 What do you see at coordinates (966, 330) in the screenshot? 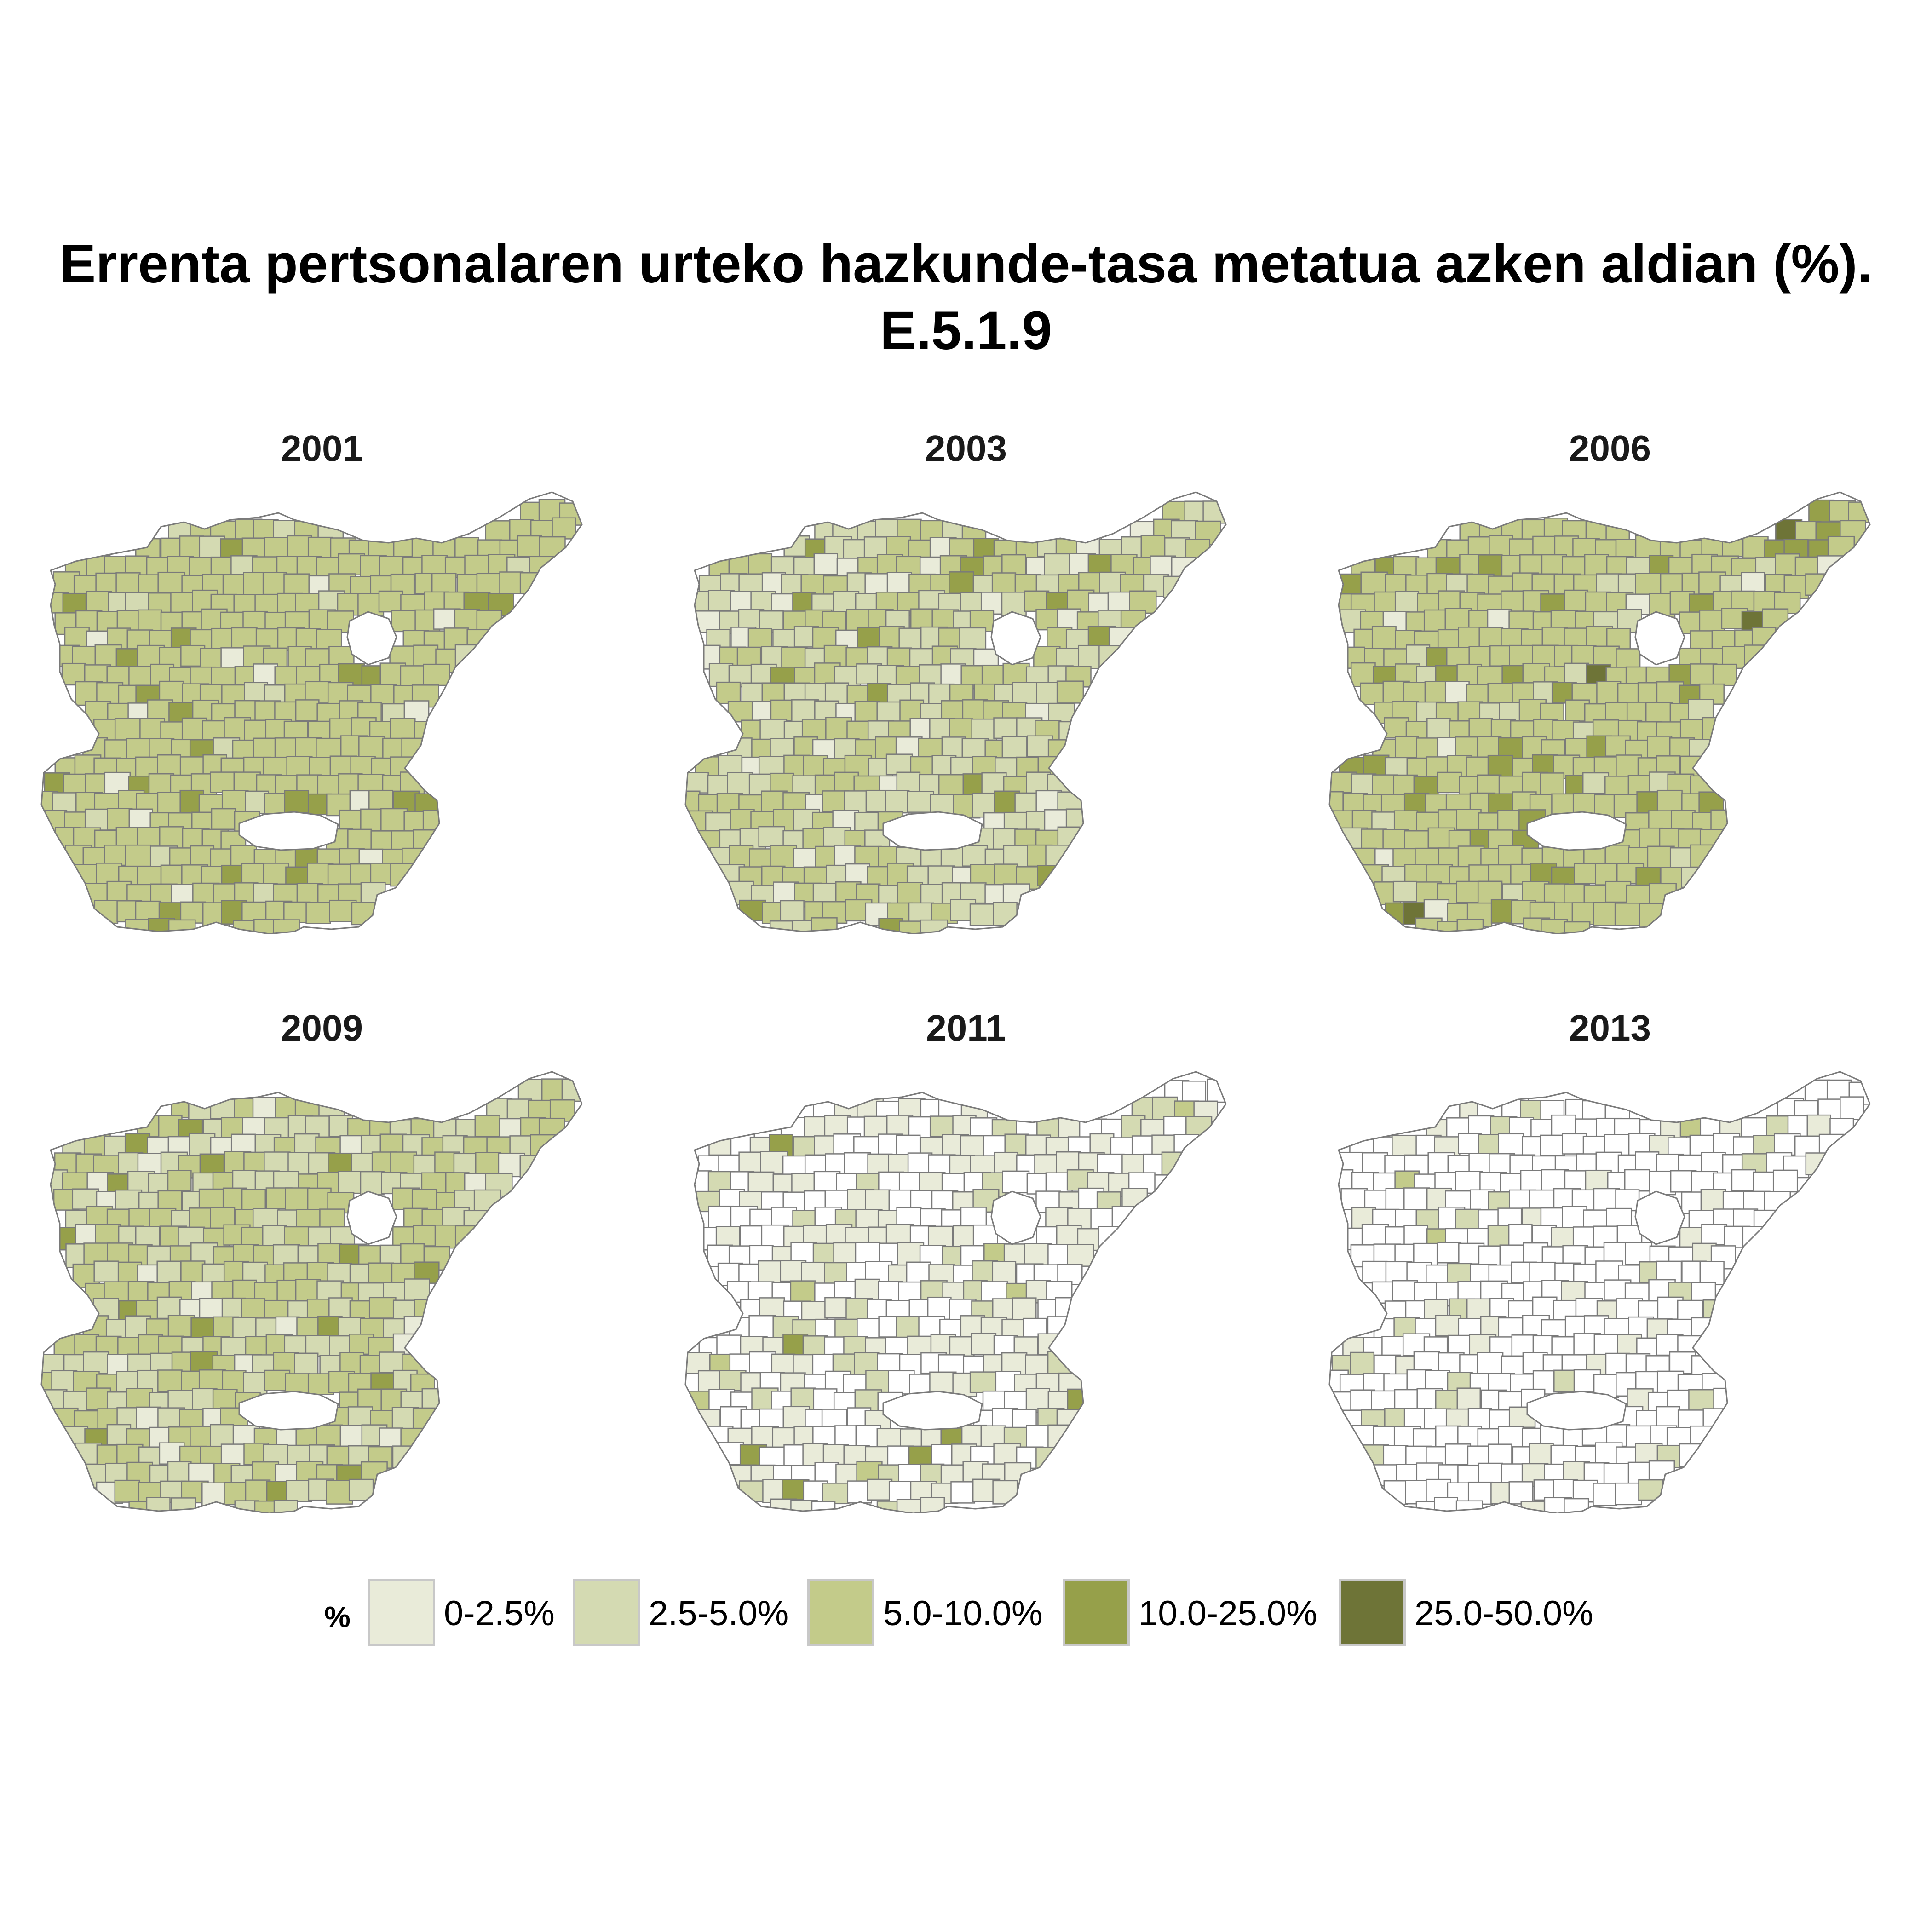
I see `chart-title-line-2: E.5.1.9` at bounding box center [966, 330].